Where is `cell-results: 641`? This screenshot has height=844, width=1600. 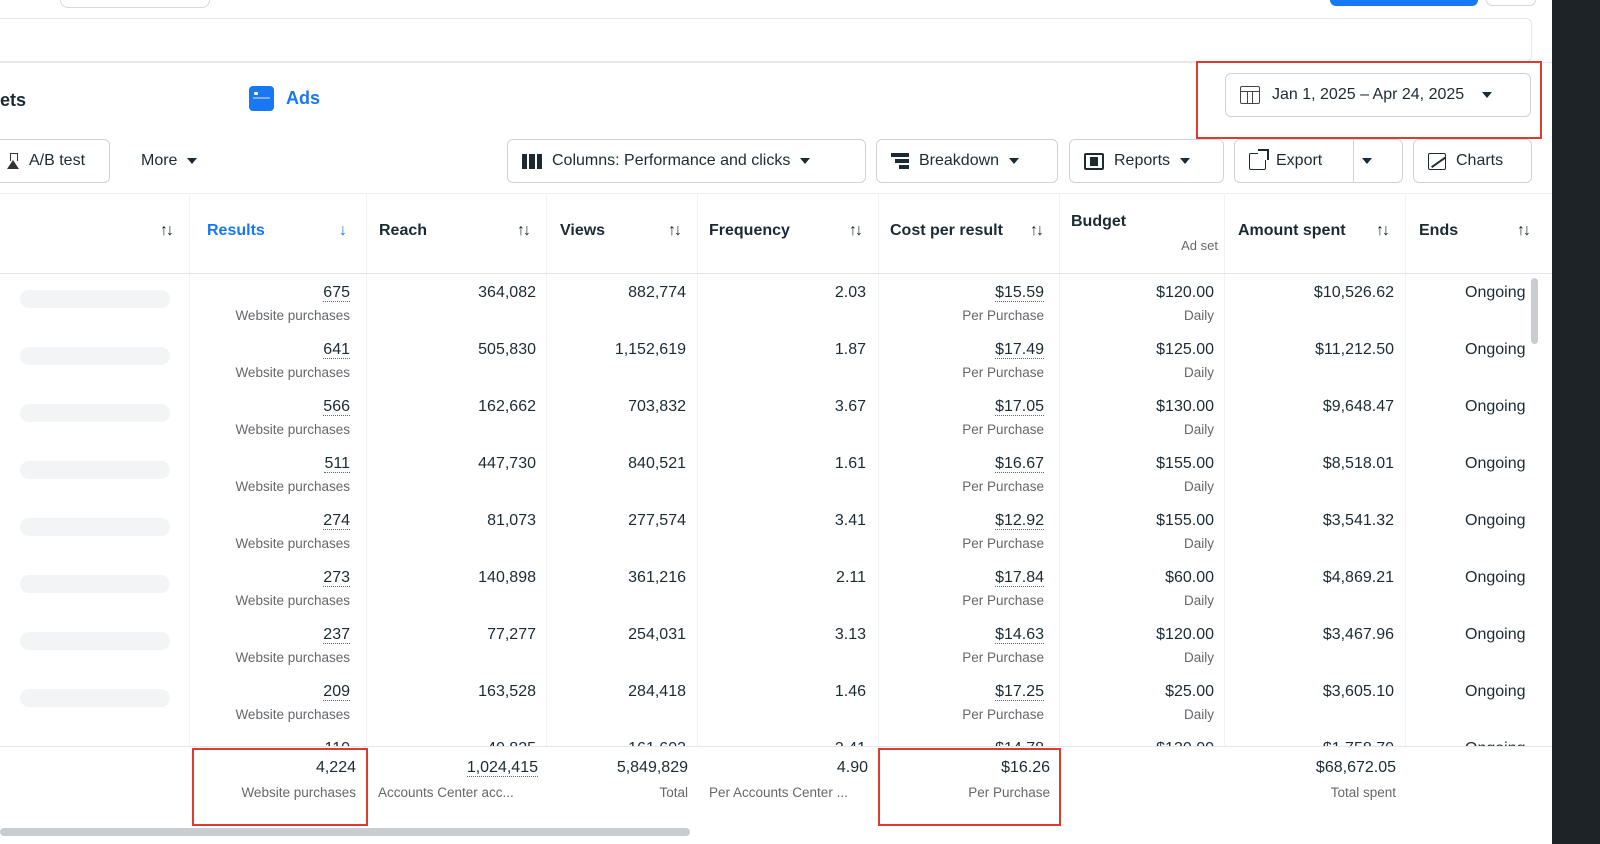 cell-results: 641 is located at coordinates (336, 350).